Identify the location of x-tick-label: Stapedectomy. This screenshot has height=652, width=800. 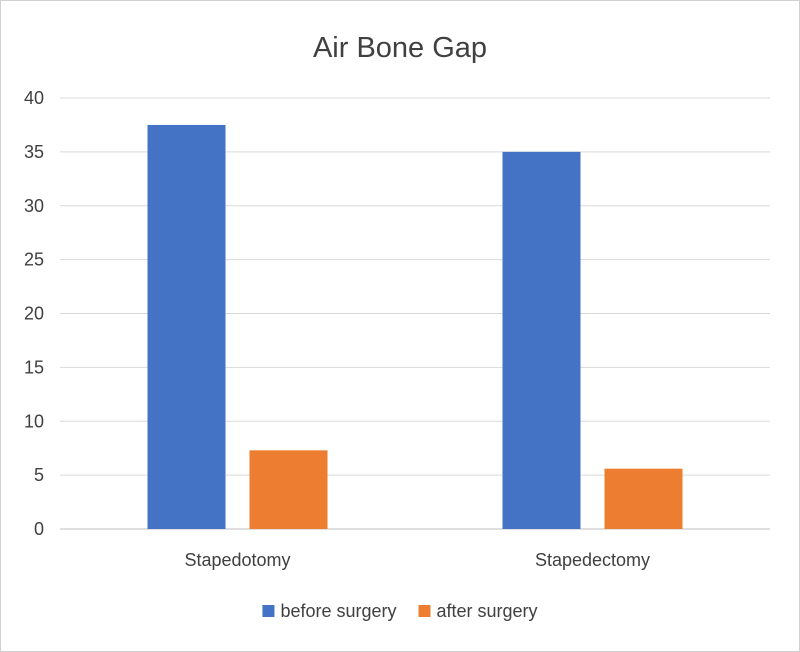
(592, 560).